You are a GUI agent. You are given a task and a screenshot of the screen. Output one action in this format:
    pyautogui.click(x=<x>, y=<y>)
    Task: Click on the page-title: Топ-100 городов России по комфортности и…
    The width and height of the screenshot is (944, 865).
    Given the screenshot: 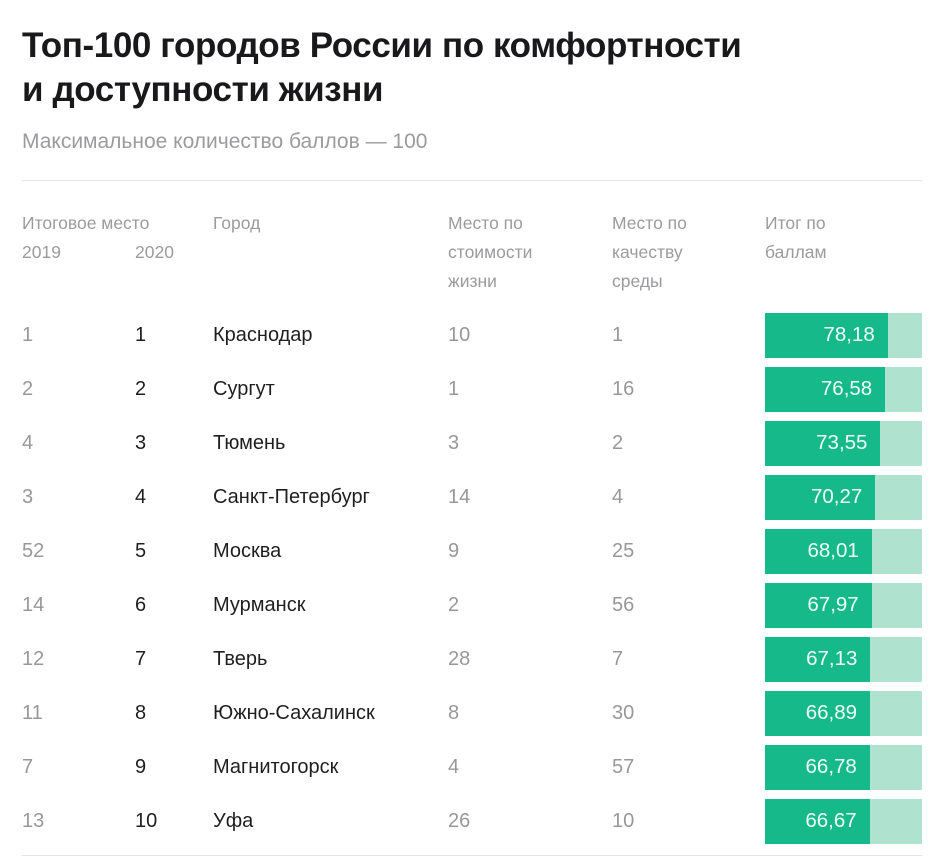 What is the action you would take?
    pyautogui.click(x=472, y=56)
    